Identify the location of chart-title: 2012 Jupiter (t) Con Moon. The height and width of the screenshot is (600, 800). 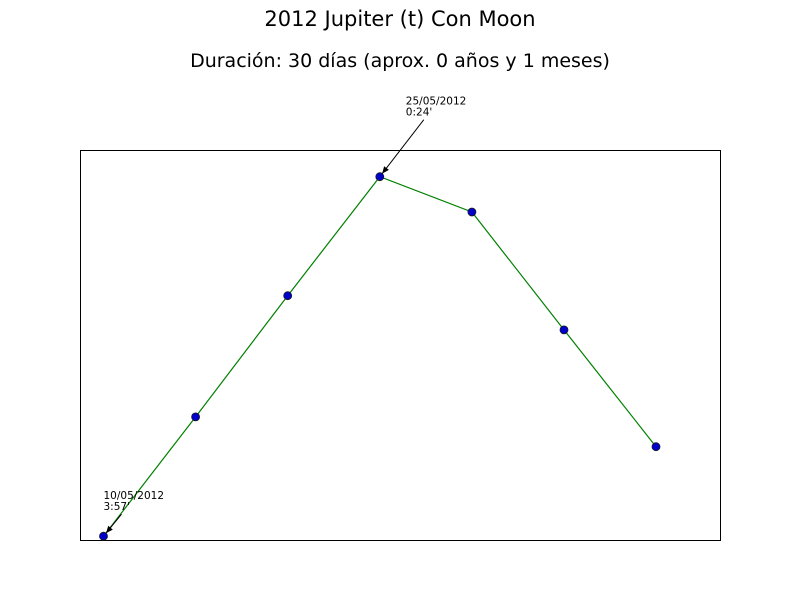
(400, 19).